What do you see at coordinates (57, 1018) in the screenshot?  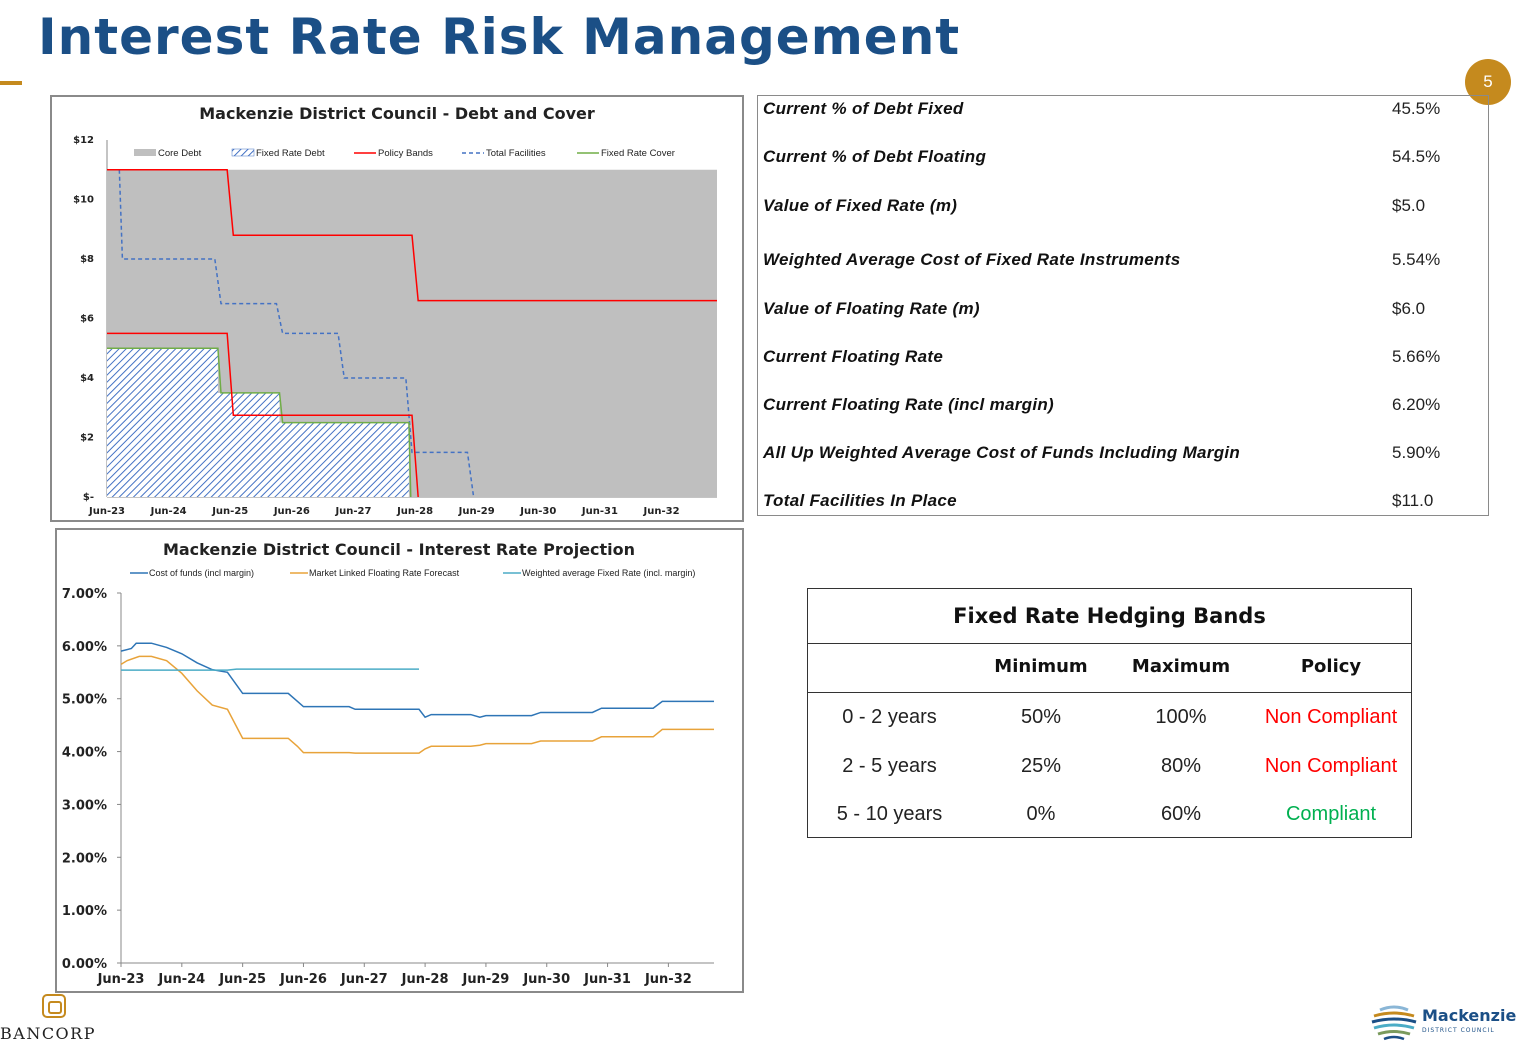 I see `bancorp-logo: BANCORP` at bounding box center [57, 1018].